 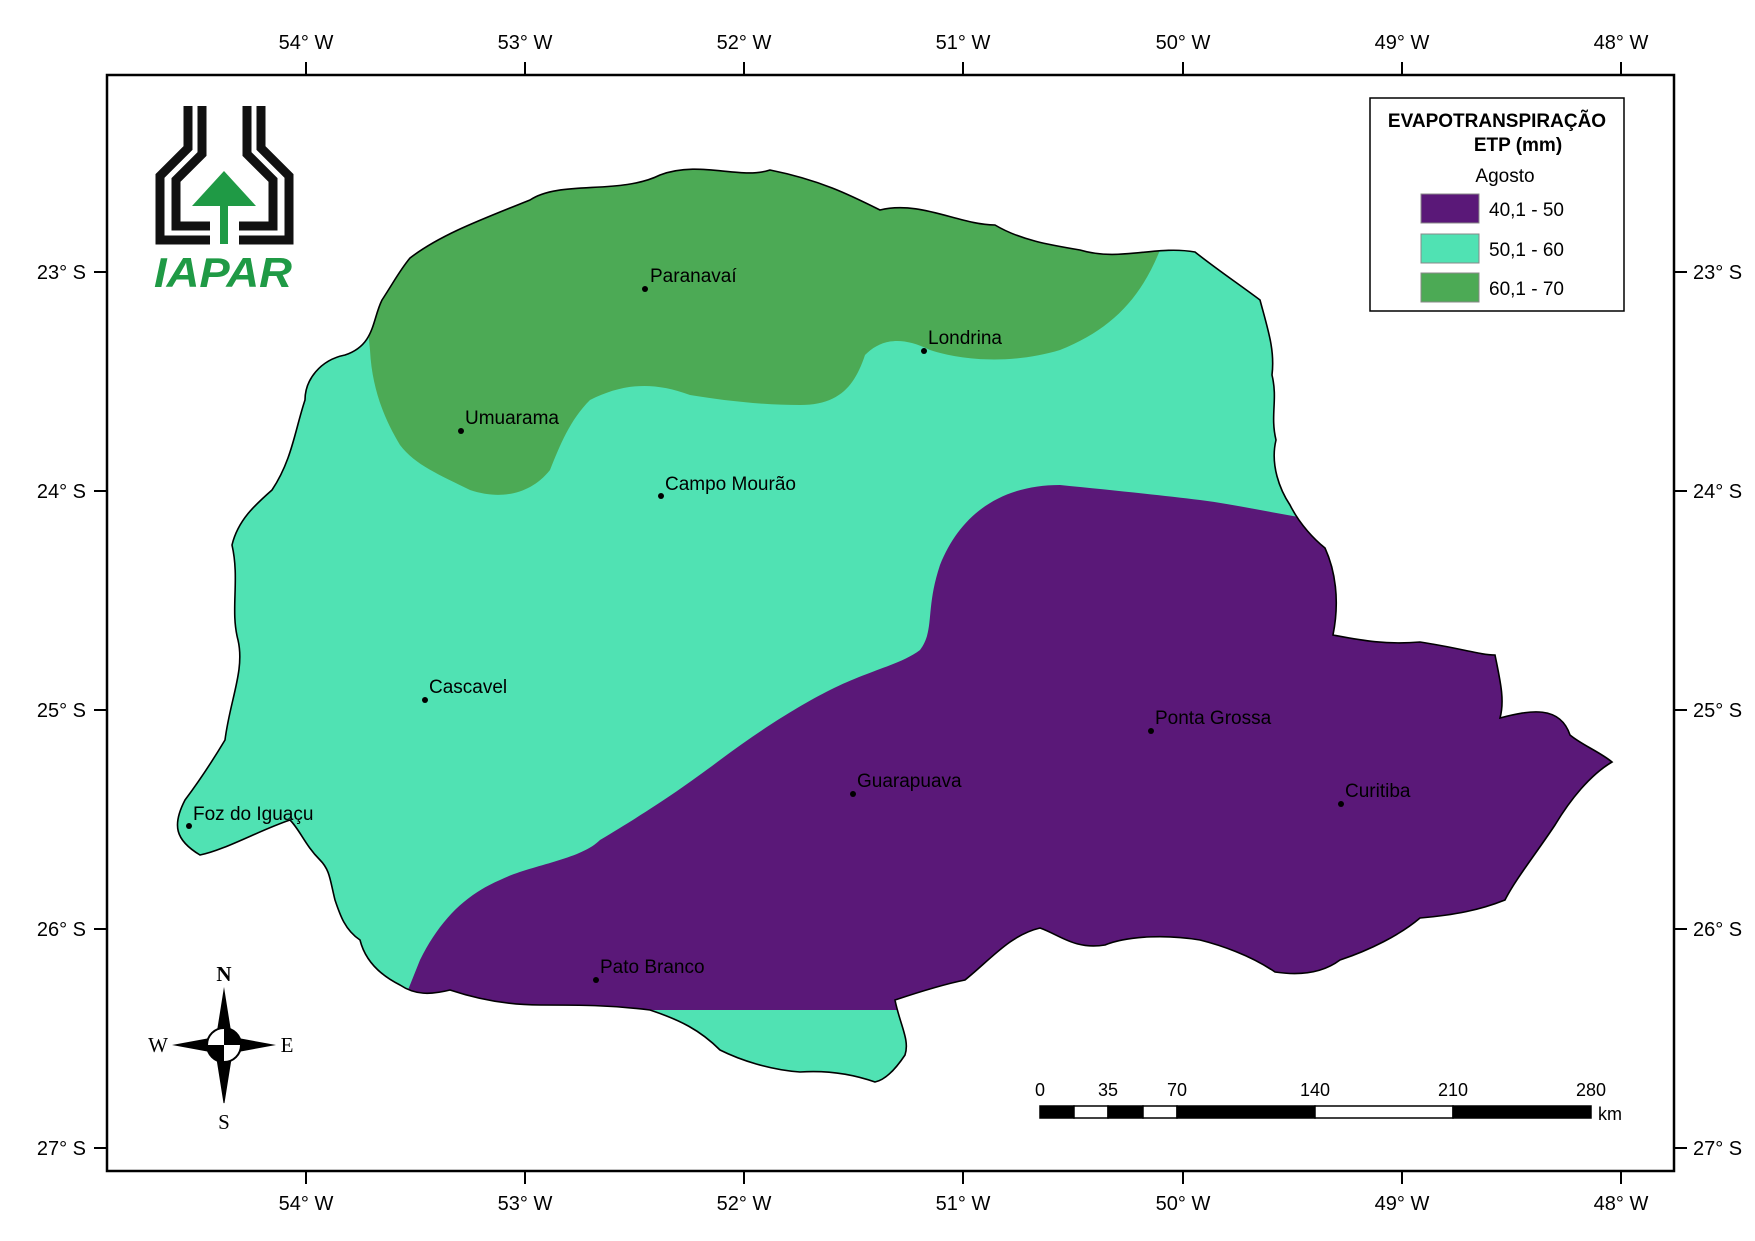 What do you see at coordinates (1591, 1090) in the screenshot?
I see `scale-label: 280` at bounding box center [1591, 1090].